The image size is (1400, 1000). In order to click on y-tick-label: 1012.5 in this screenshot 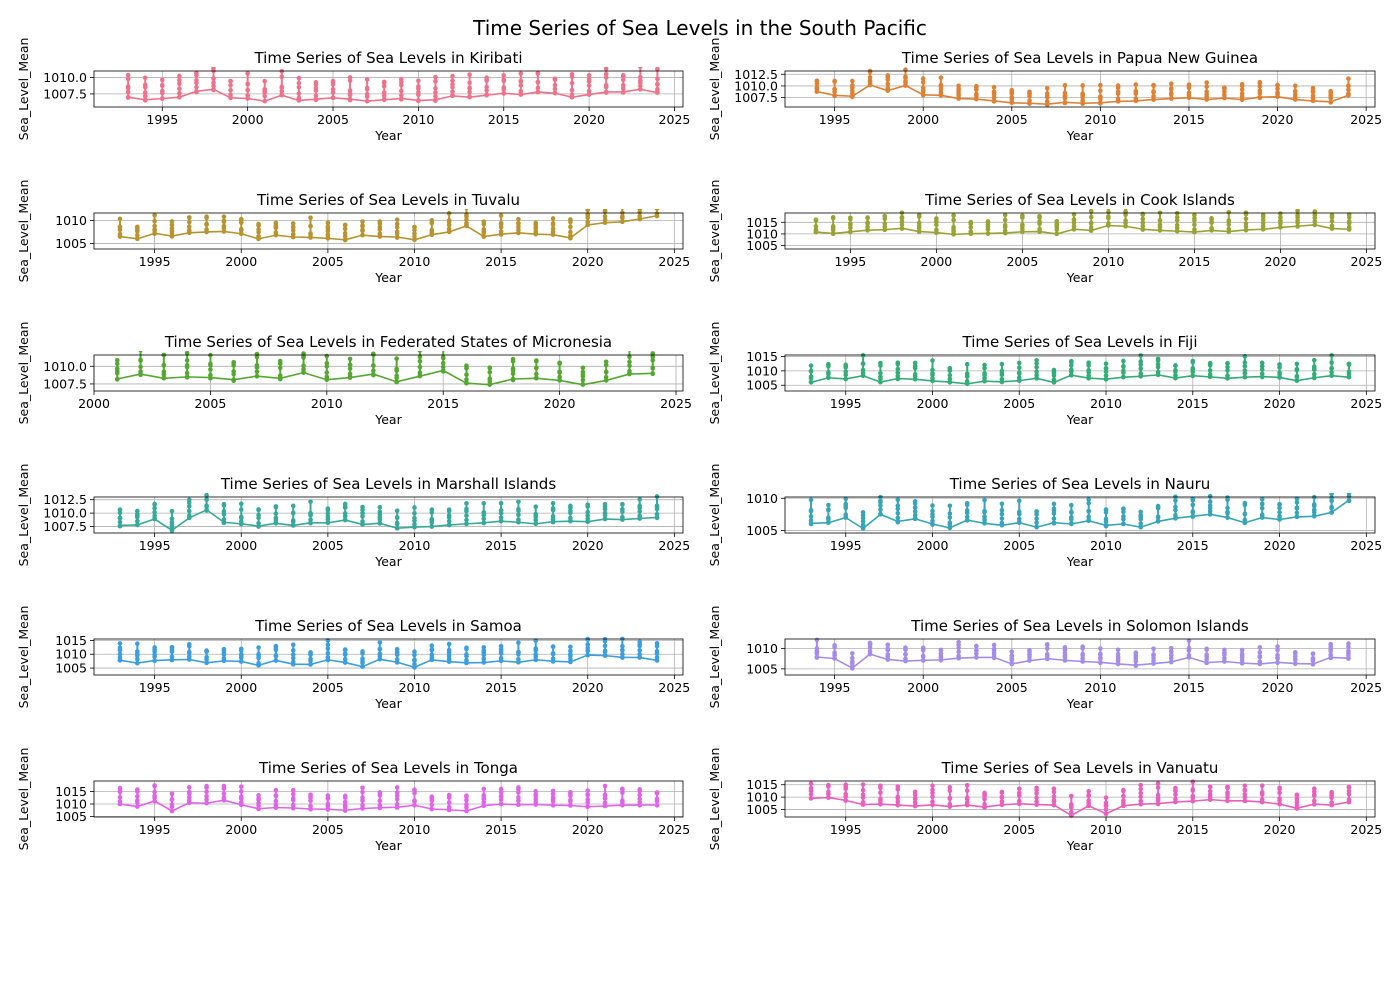, I will do `click(756, 74)`.